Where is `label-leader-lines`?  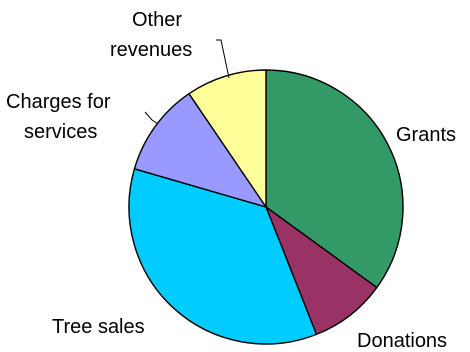
label-leader-lines is located at coordinates (187, 82).